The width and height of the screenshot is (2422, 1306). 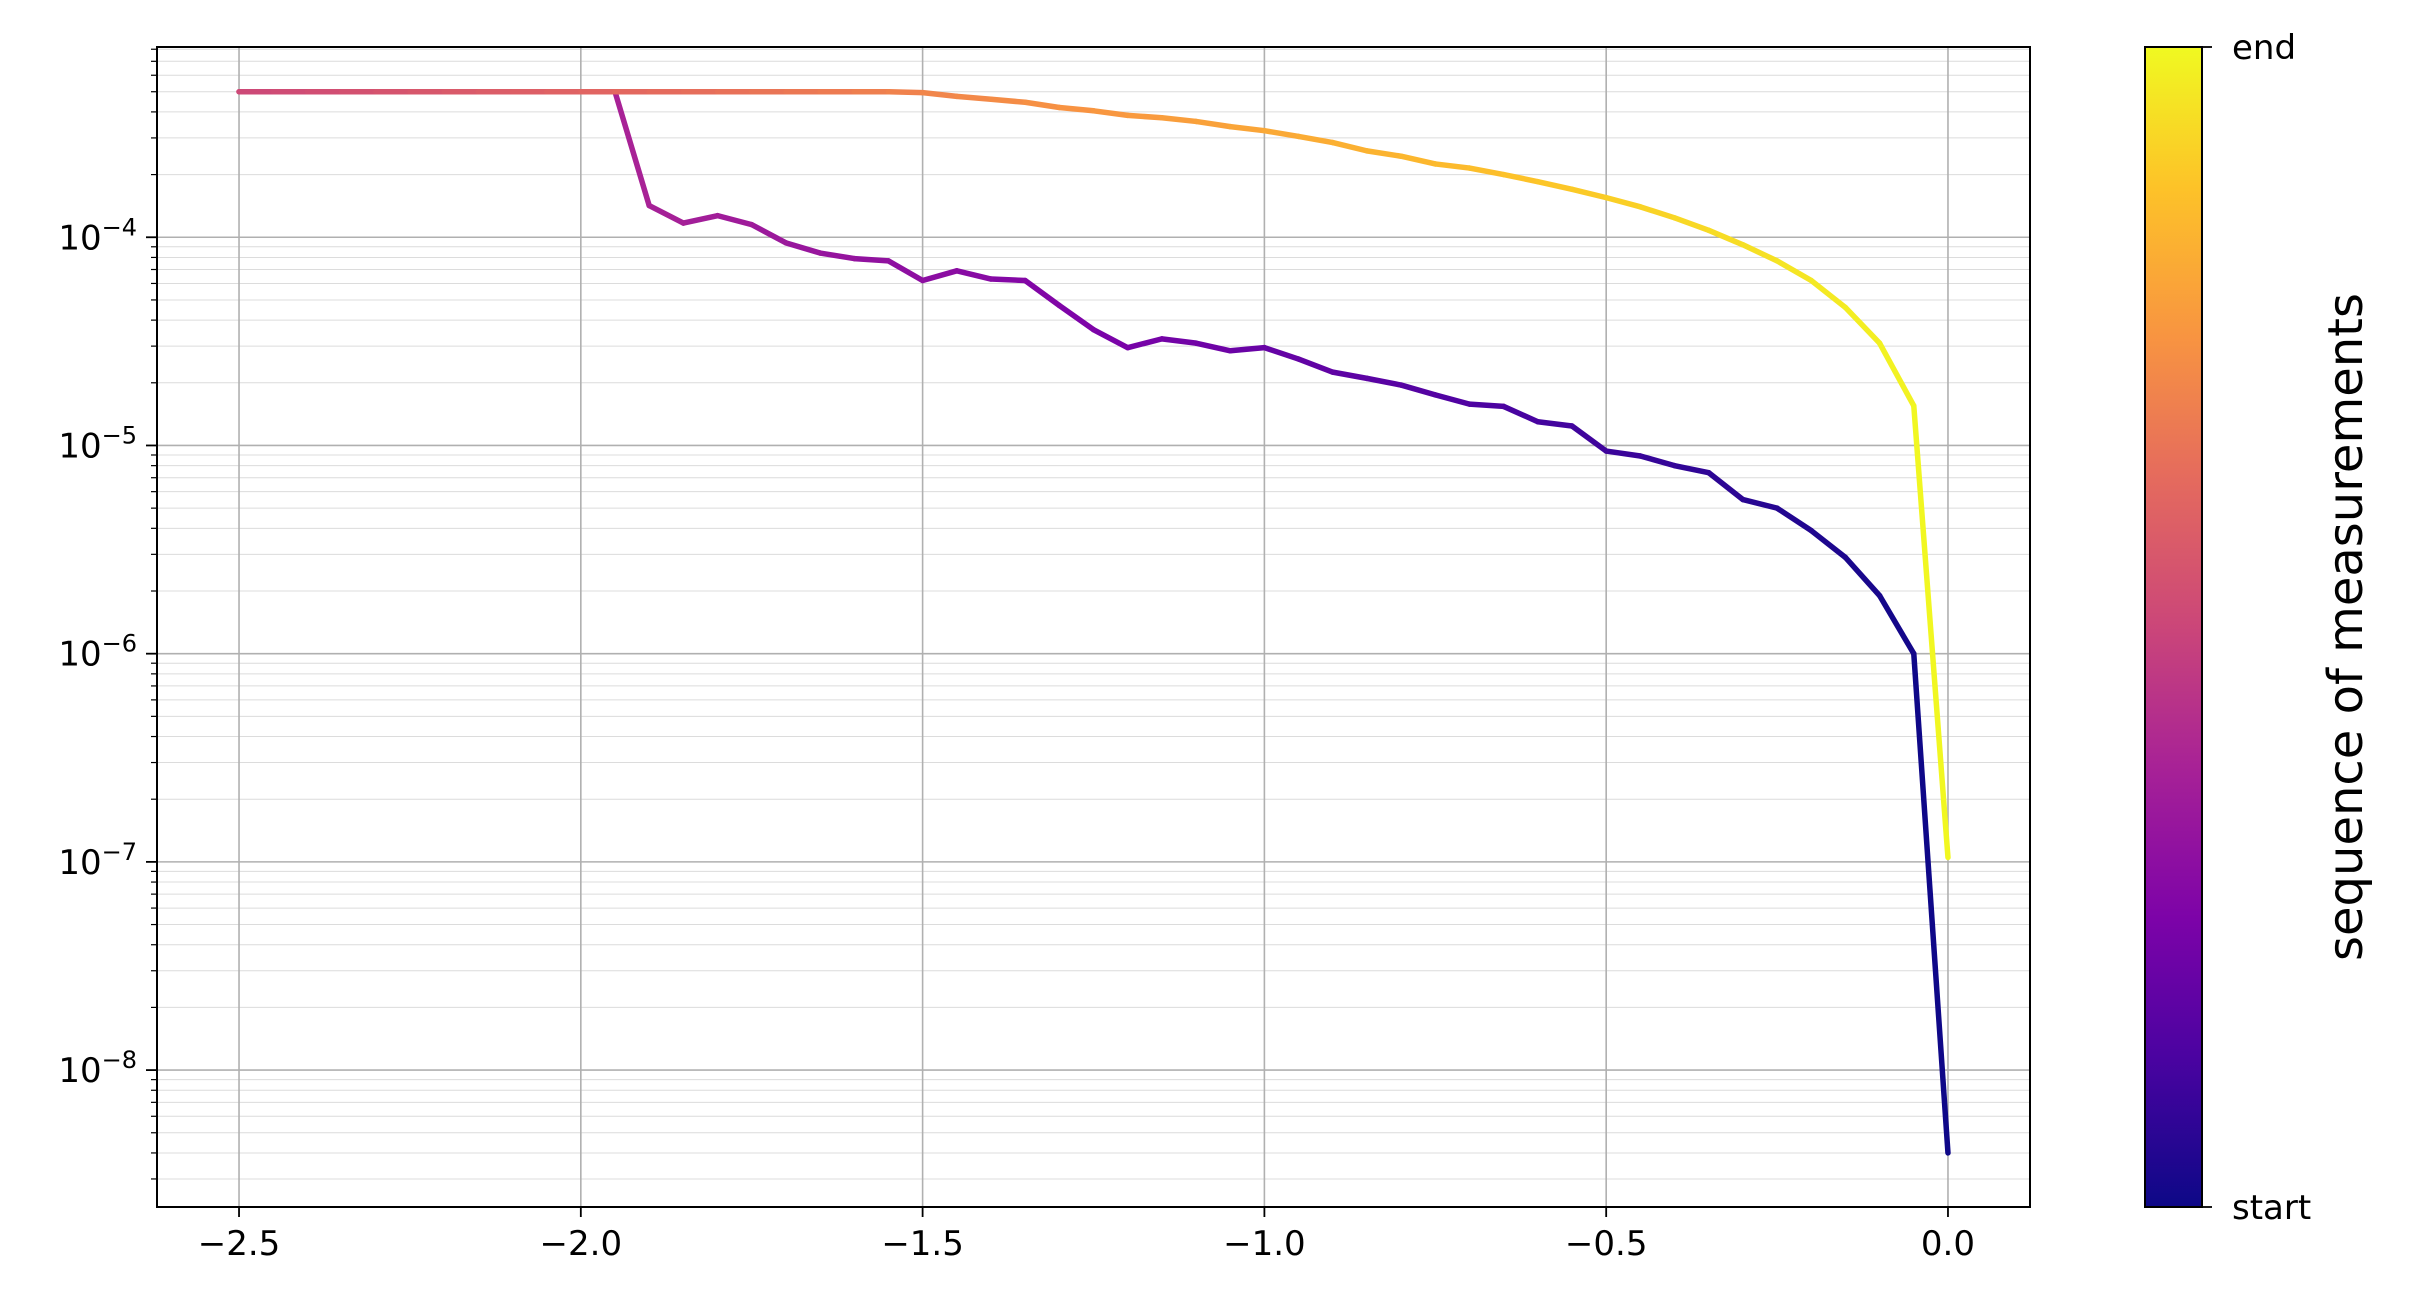 I want to click on x-tick-label: −1.0, so click(x=1264, y=1244).